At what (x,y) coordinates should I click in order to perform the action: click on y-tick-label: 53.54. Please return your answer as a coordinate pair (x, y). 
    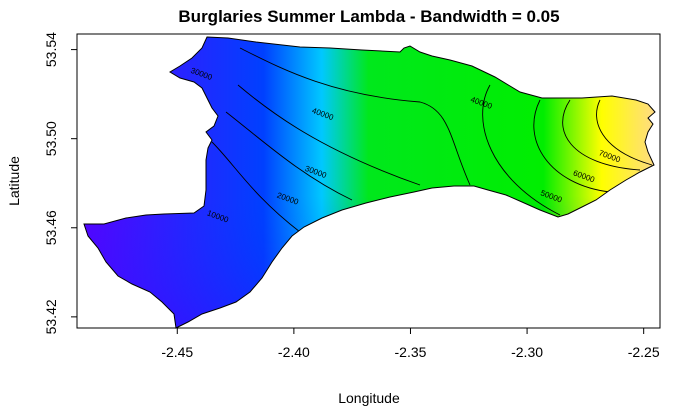
    Looking at the image, I should click on (51, 49).